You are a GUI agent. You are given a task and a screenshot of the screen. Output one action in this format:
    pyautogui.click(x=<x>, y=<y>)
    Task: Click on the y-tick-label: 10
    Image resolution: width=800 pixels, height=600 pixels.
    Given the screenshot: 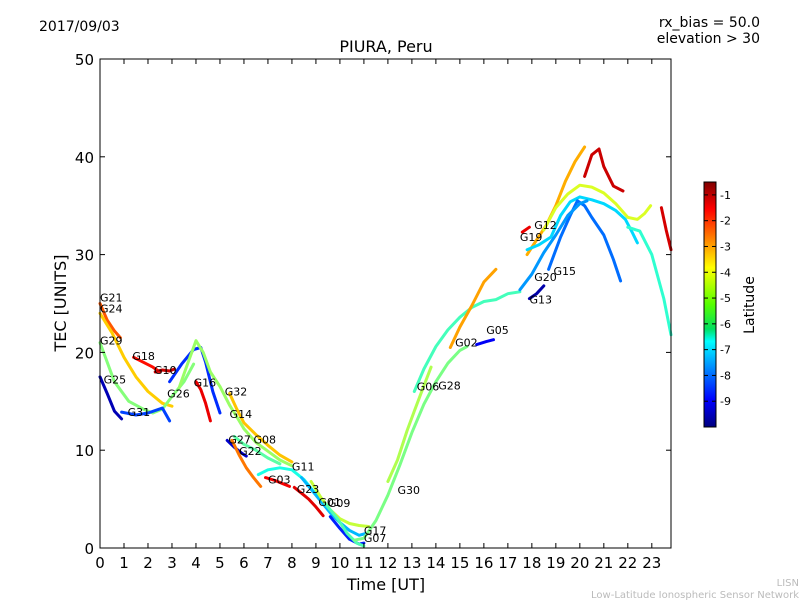 What is the action you would take?
    pyautogui.click(x=84, y=451)
    